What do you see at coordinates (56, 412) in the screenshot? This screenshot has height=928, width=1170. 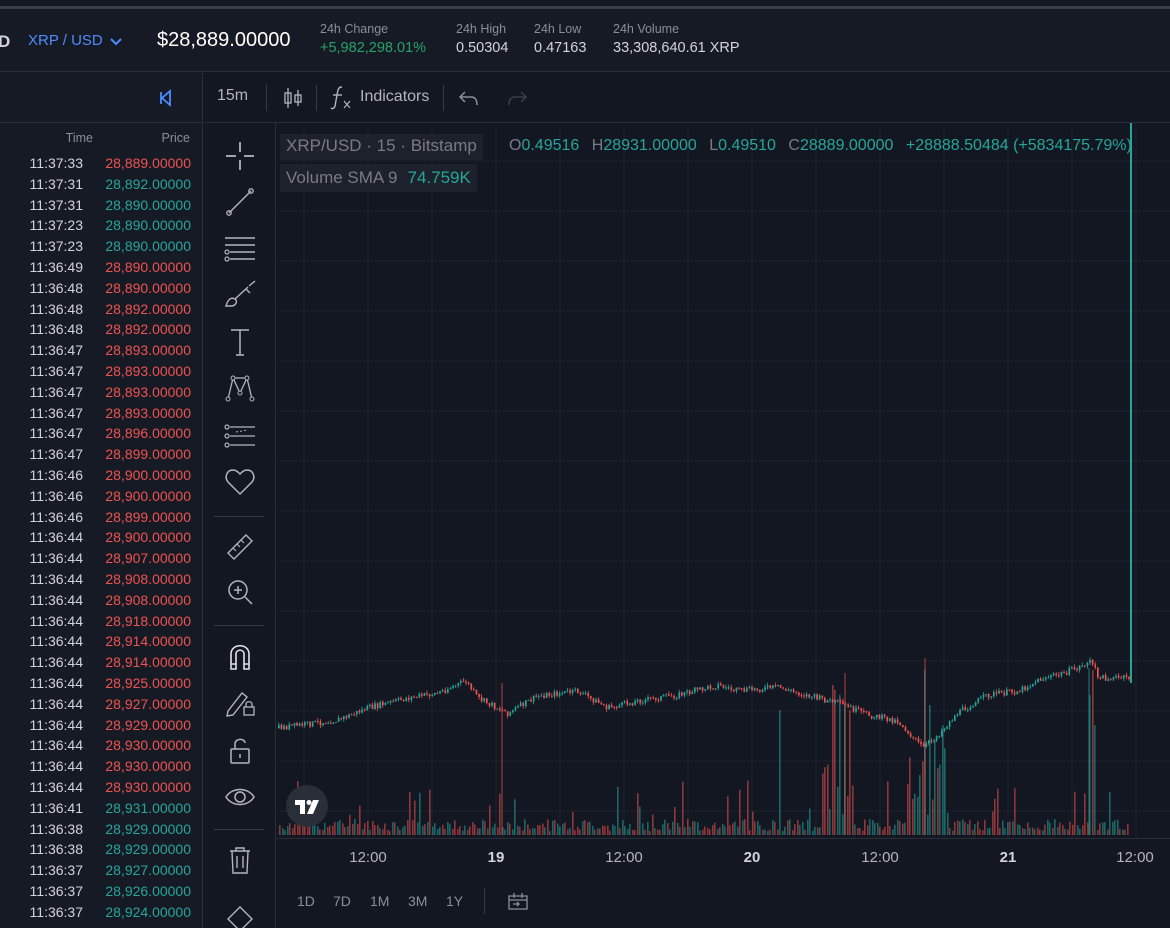 I see `trade-time: 11:36:47` at bounding box center [56, 412].